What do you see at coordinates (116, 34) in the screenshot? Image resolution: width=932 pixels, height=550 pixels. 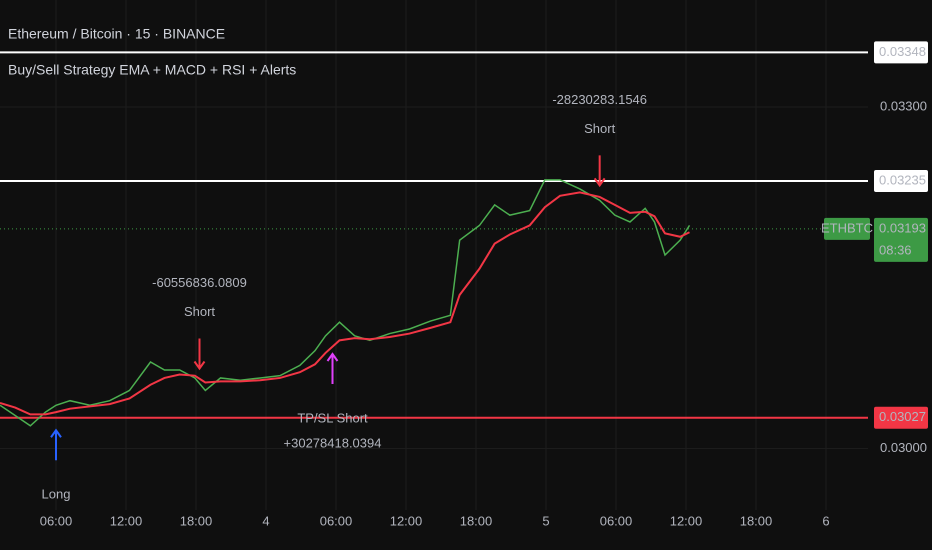 I see `chart-title: Ethereum / Bitcoin · 15 · BINANCE` at bounding box center [116, 34].